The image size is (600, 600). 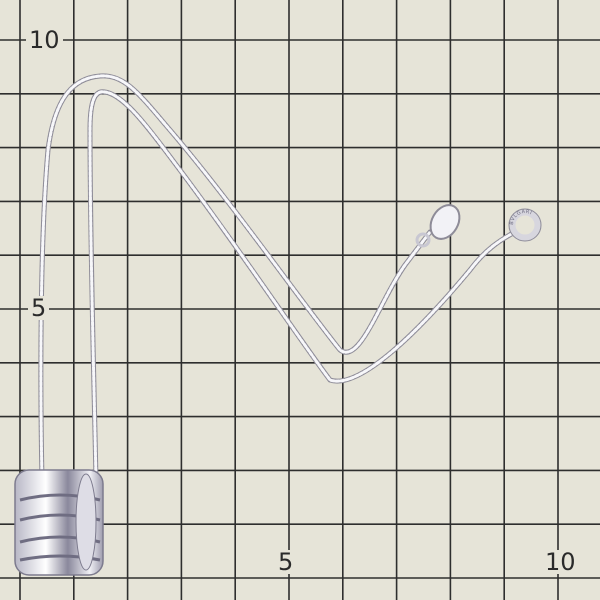 I want to click on lobster-clasp, so click(x=438, y=226).